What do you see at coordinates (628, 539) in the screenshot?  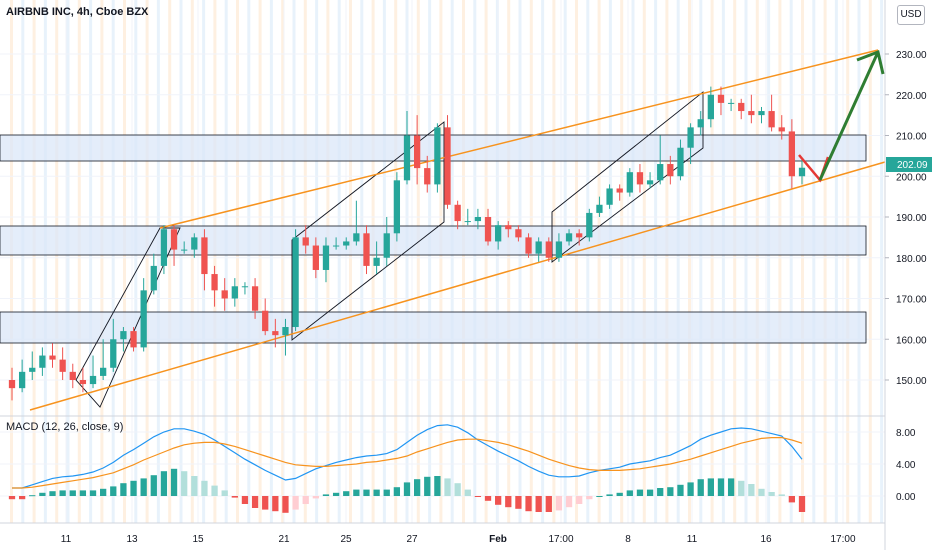 I see `time-tick-label: 8` at bounding box center [628, 539].